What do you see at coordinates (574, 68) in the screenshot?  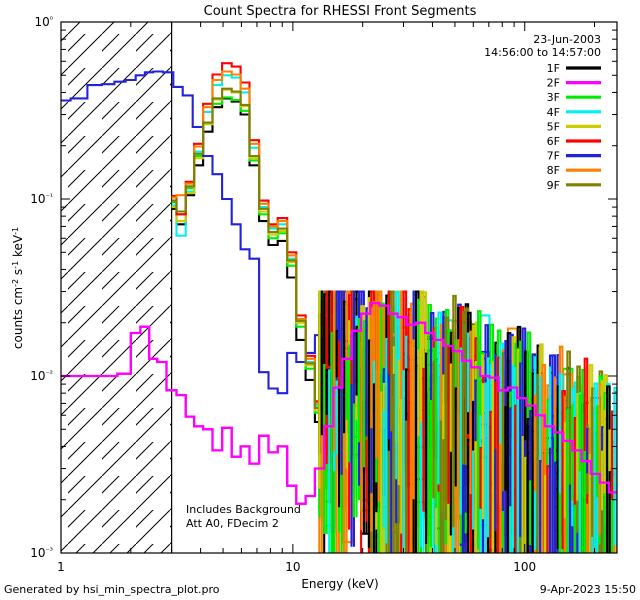 I see `legend-item-1F: 1F` at bounding box center [574, 68].